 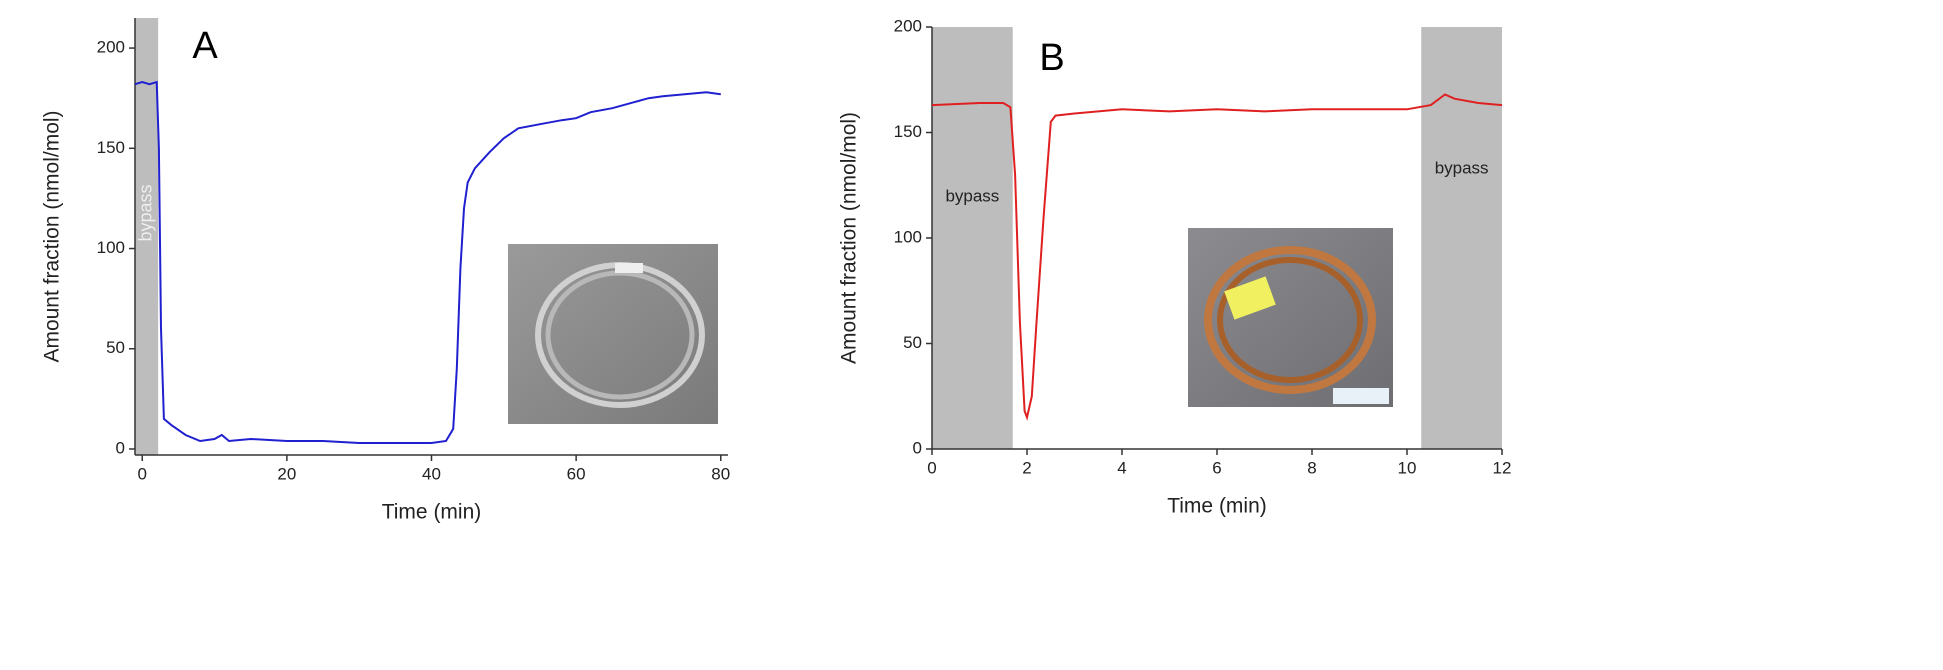 I want to click on x-tick-label: 40, so click(x=431, y=473).